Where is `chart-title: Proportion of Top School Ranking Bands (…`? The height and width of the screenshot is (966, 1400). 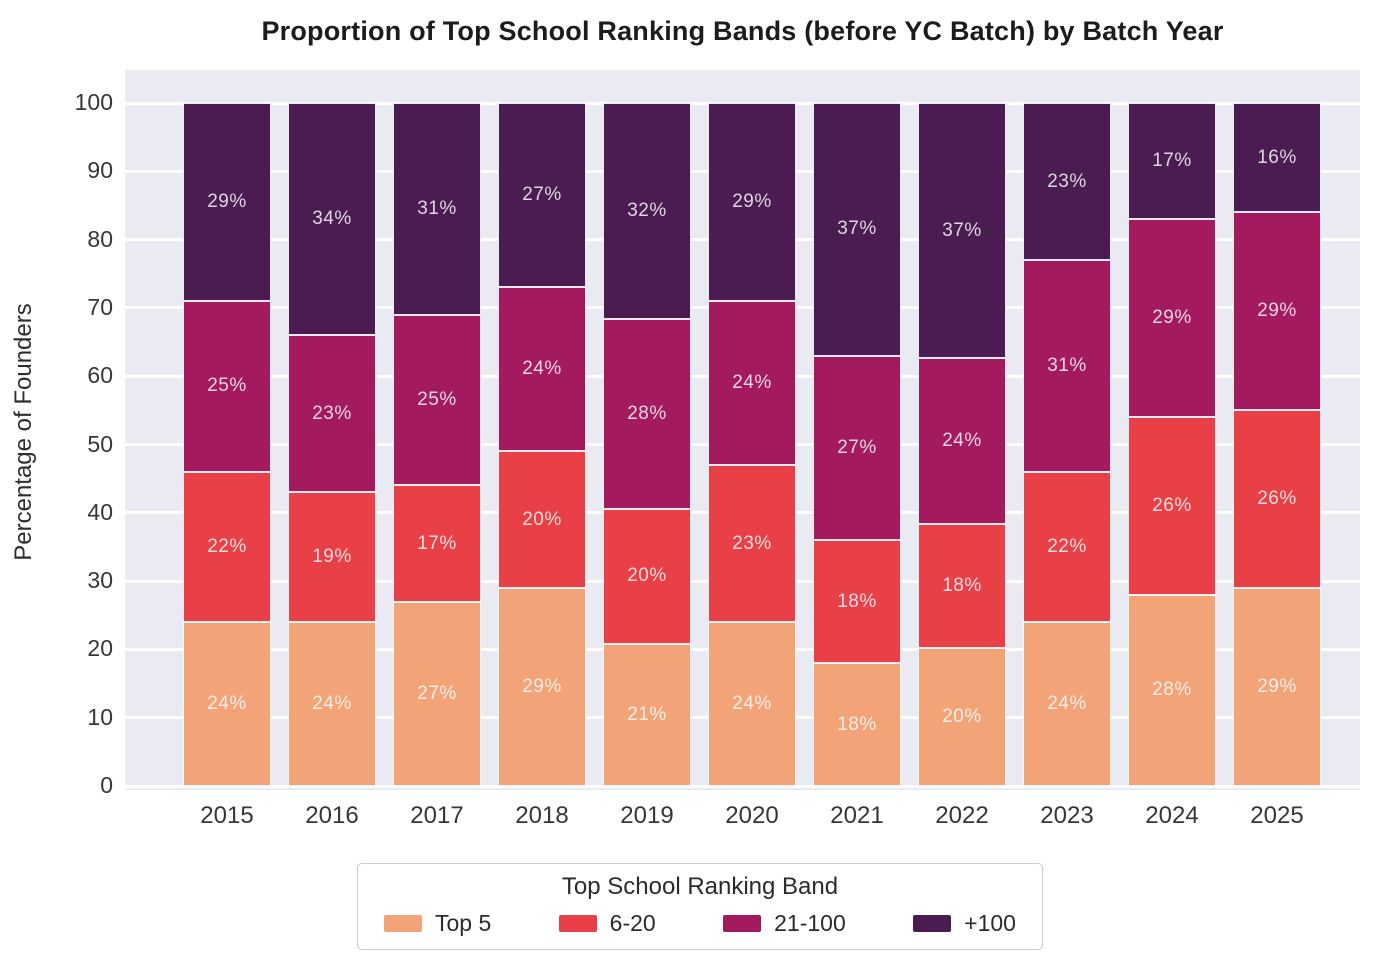 chart-title: Proportion of Top School Ranking Bands (… is located at coordinates (742, 31).